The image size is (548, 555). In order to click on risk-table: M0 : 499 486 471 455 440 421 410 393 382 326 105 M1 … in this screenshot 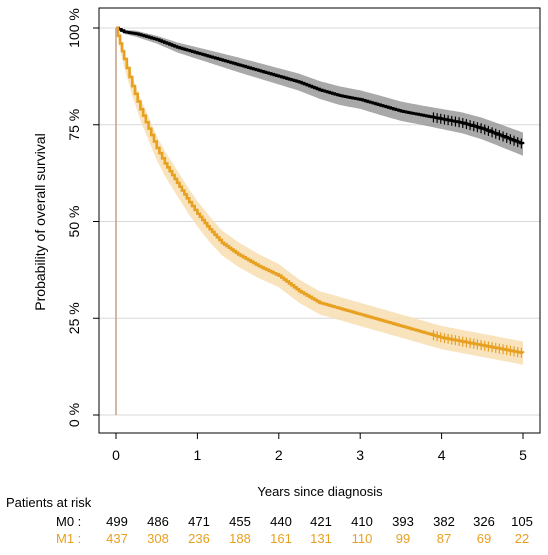, I will do `click(294, 530)`.